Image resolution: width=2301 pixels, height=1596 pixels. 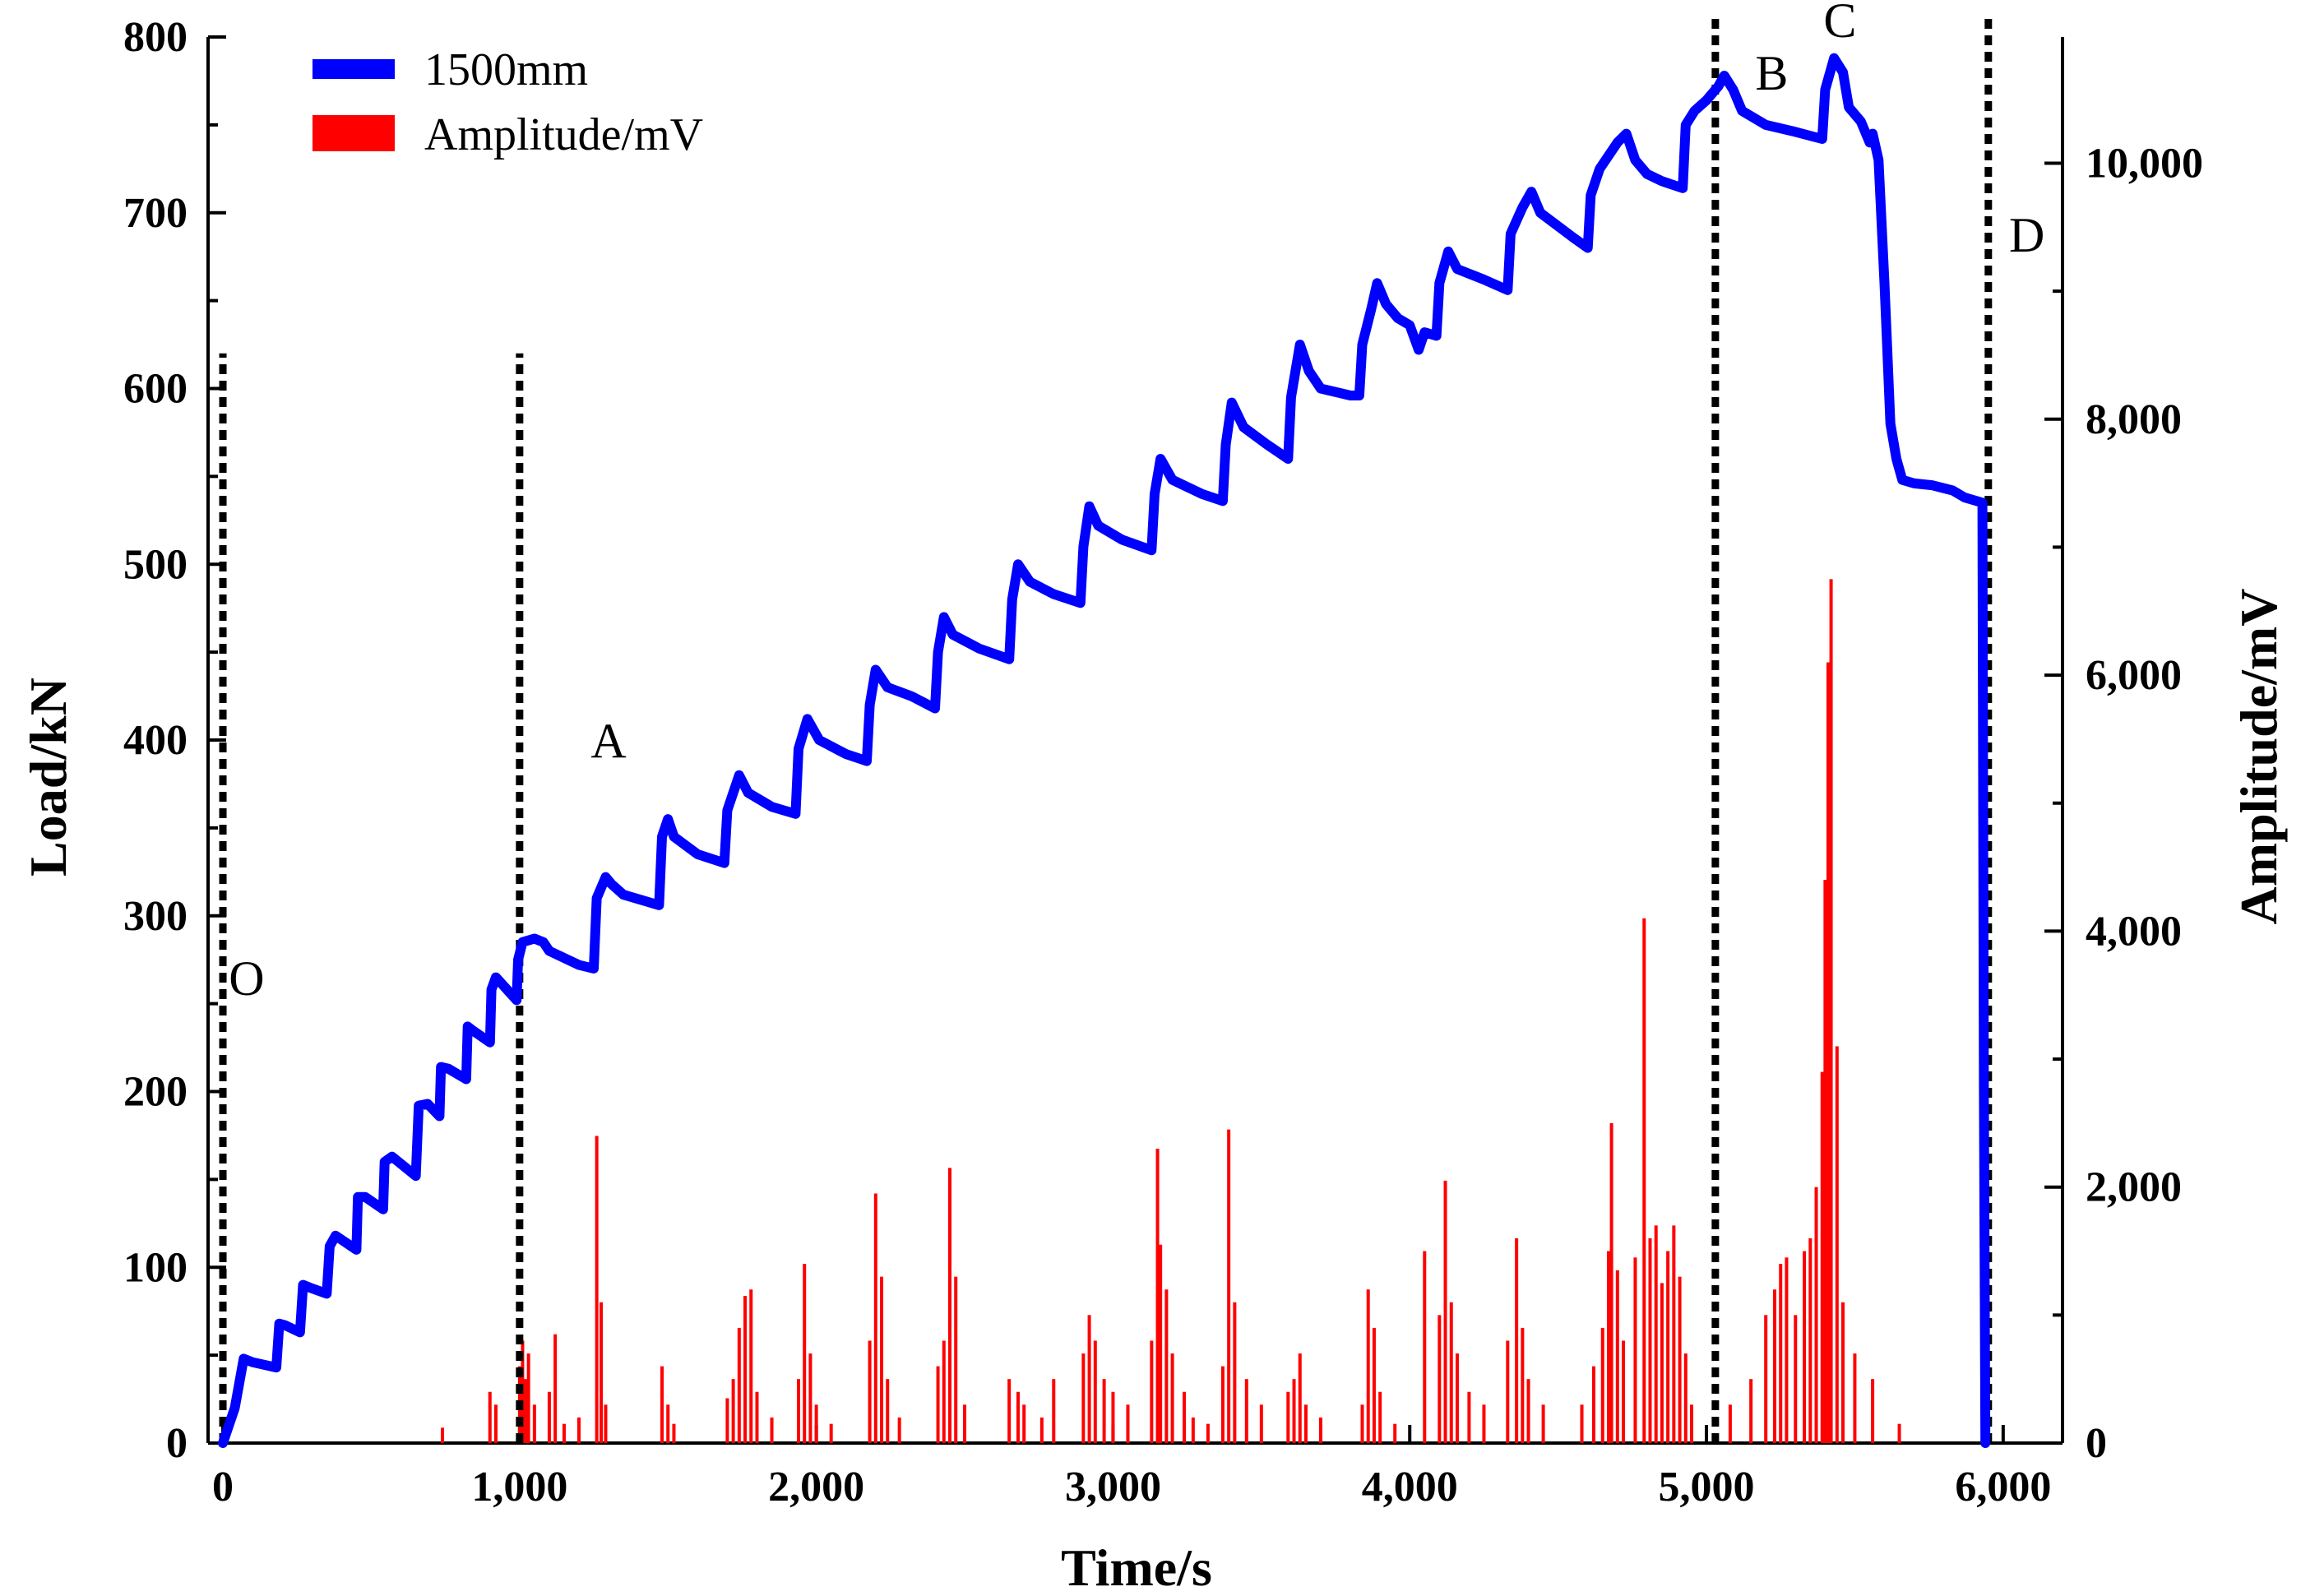 What do you see at coordinates (354, 133) in the screenshot?
I see `legend-swatch-amplitude` at bounding box center [354, 133].